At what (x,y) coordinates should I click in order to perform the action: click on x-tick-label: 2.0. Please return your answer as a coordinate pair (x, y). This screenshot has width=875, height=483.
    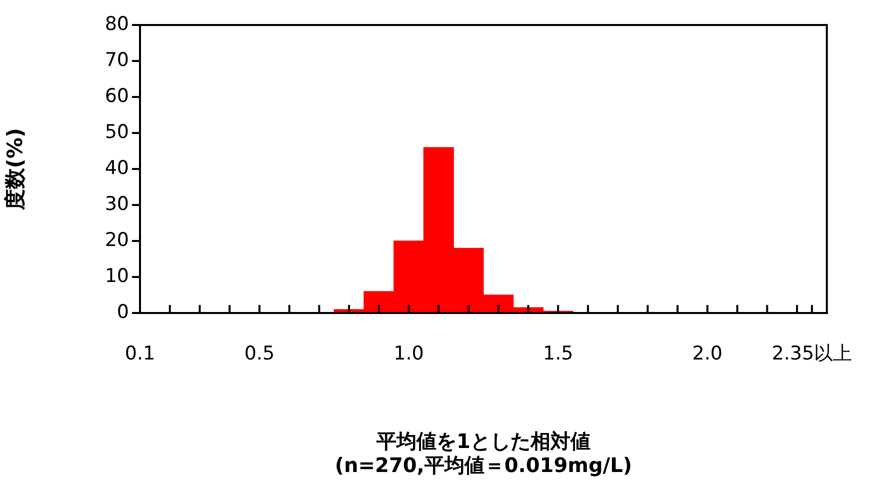
    Looking at the image, I should click on (707, 353).